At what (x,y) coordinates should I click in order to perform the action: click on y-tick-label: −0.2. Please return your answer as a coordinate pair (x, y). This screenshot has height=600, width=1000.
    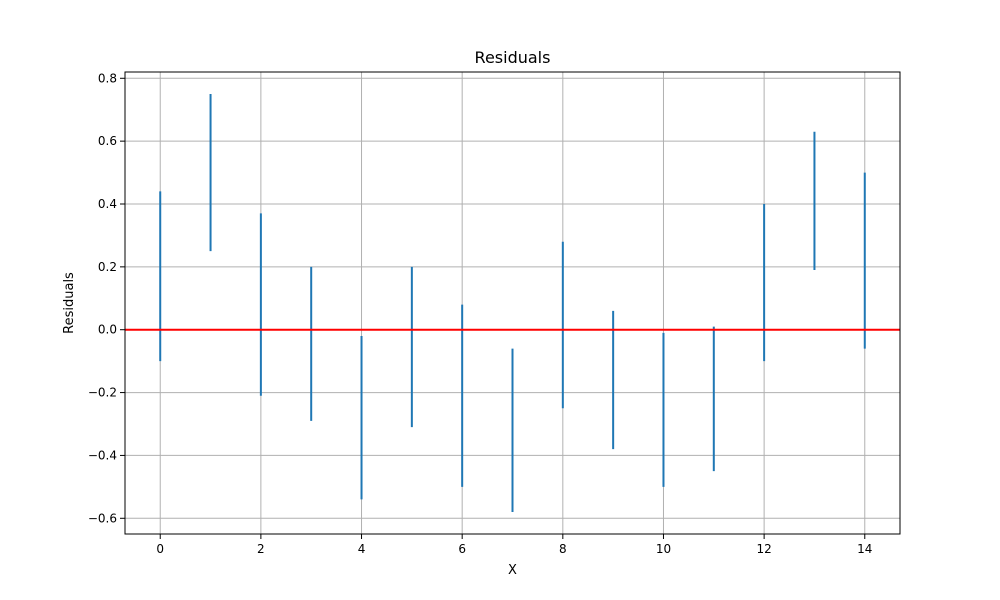
    Looking at the image, I should click on (102, 393).